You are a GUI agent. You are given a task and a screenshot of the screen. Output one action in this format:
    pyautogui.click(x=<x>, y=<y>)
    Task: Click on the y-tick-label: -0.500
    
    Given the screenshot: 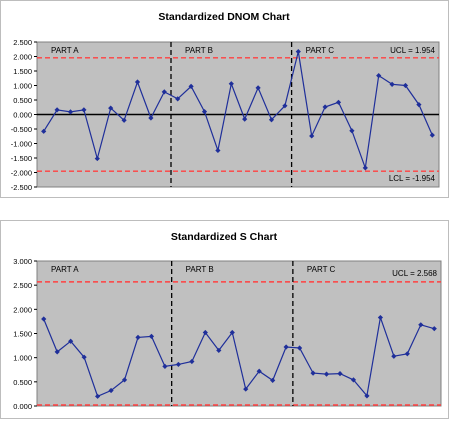 What is the action you would take?
    pyautogui.click(x=21, y=129)
    